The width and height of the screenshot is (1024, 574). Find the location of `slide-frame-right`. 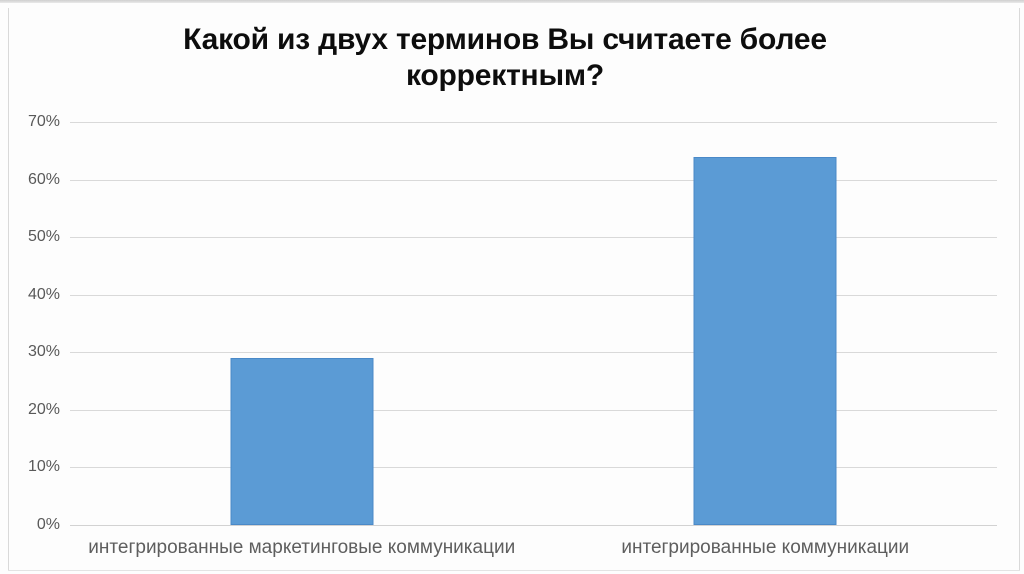

slide-frame-right is located at coordinates (1019, 289).